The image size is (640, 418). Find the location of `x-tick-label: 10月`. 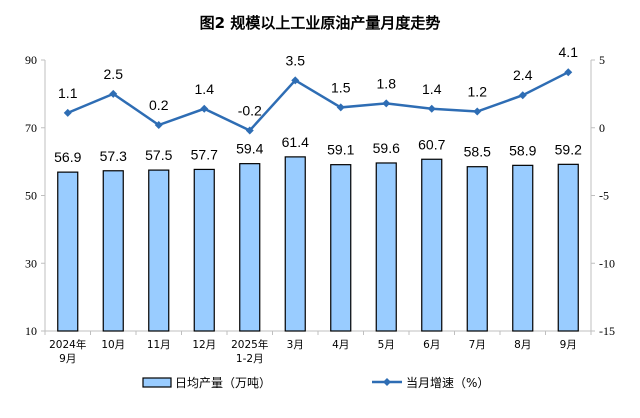

x-tick-label: 10月 is located at coordinates (113, 345).